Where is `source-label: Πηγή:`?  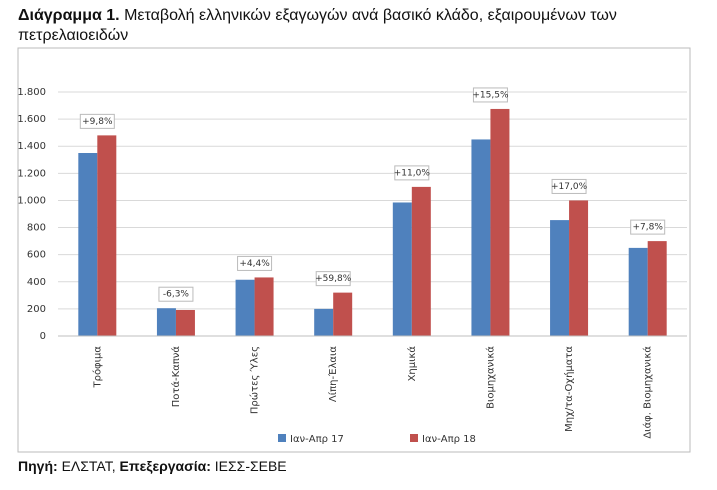
source-label: Πηγή: is located at coordinates (38, 466).